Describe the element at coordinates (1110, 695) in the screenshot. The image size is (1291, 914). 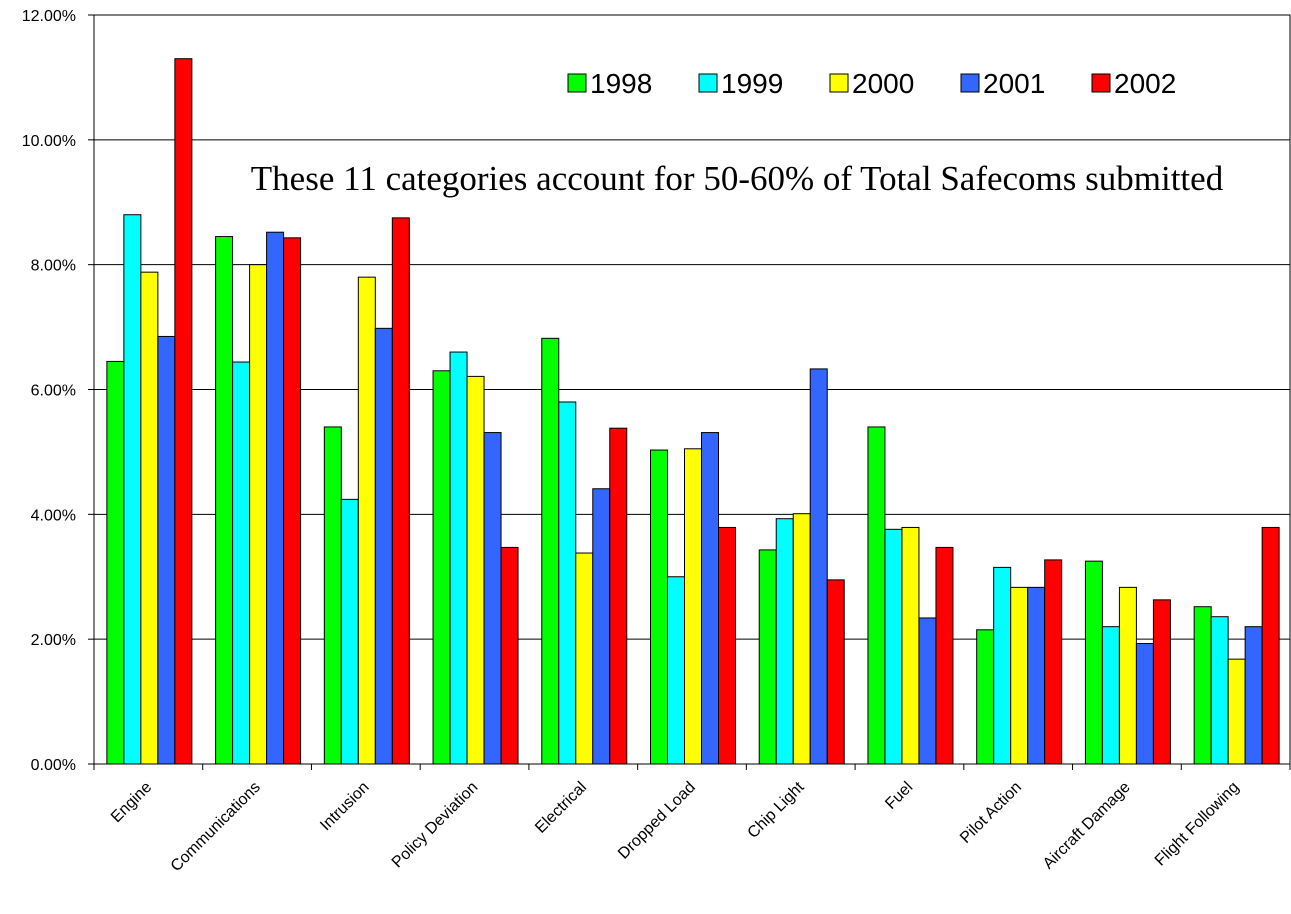
I see `bar-1999-aircraft-damage` at that location.